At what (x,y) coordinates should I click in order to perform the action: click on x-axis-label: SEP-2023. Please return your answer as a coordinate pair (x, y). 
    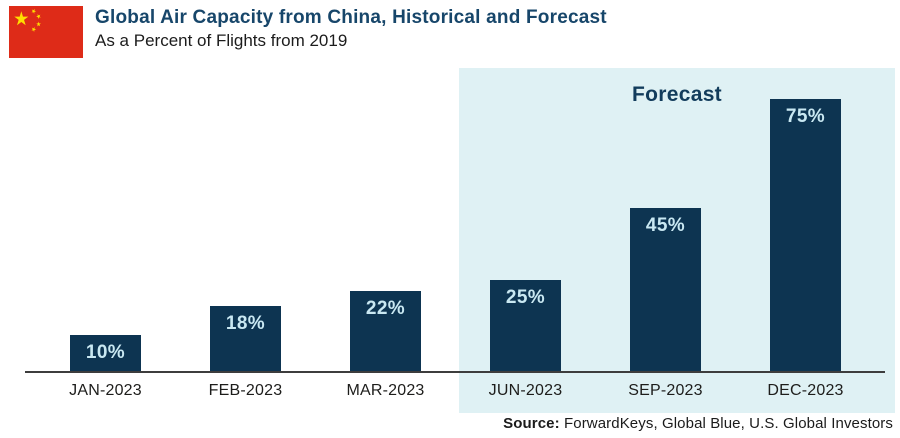
    Looking at the image, I should click on (665, 390).